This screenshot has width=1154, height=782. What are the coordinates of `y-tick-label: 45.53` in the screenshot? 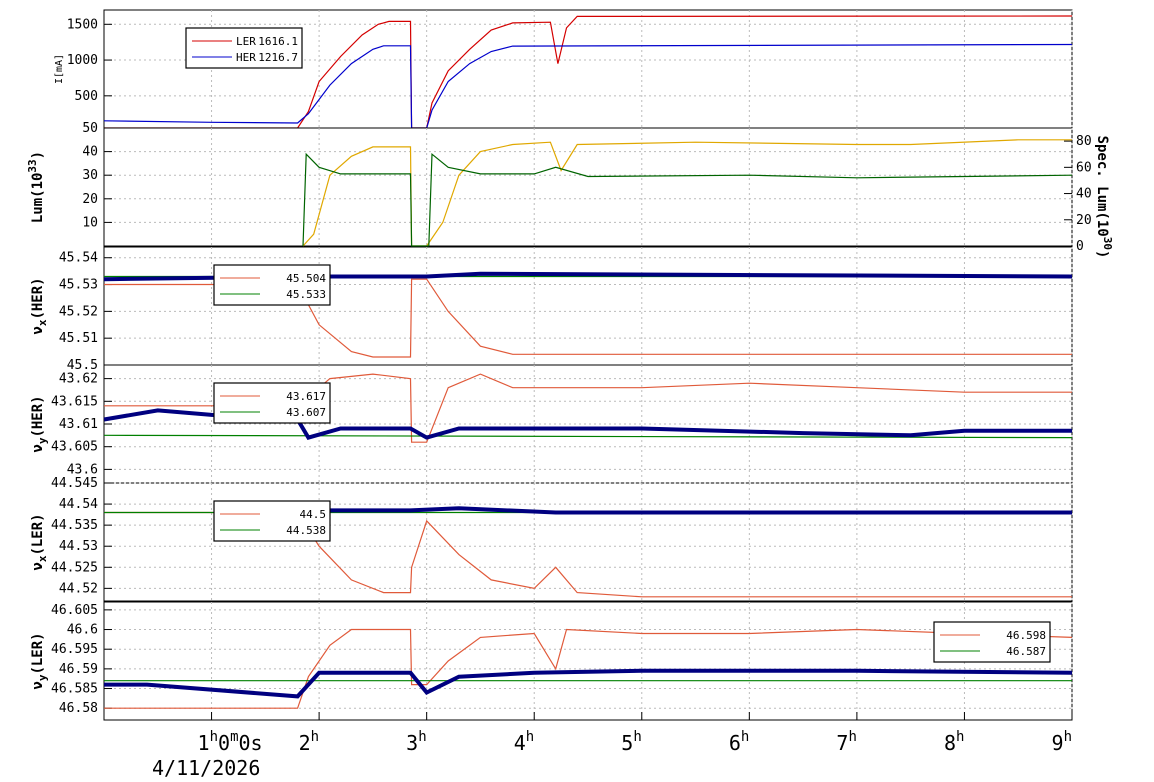 It's located at (78, 285).